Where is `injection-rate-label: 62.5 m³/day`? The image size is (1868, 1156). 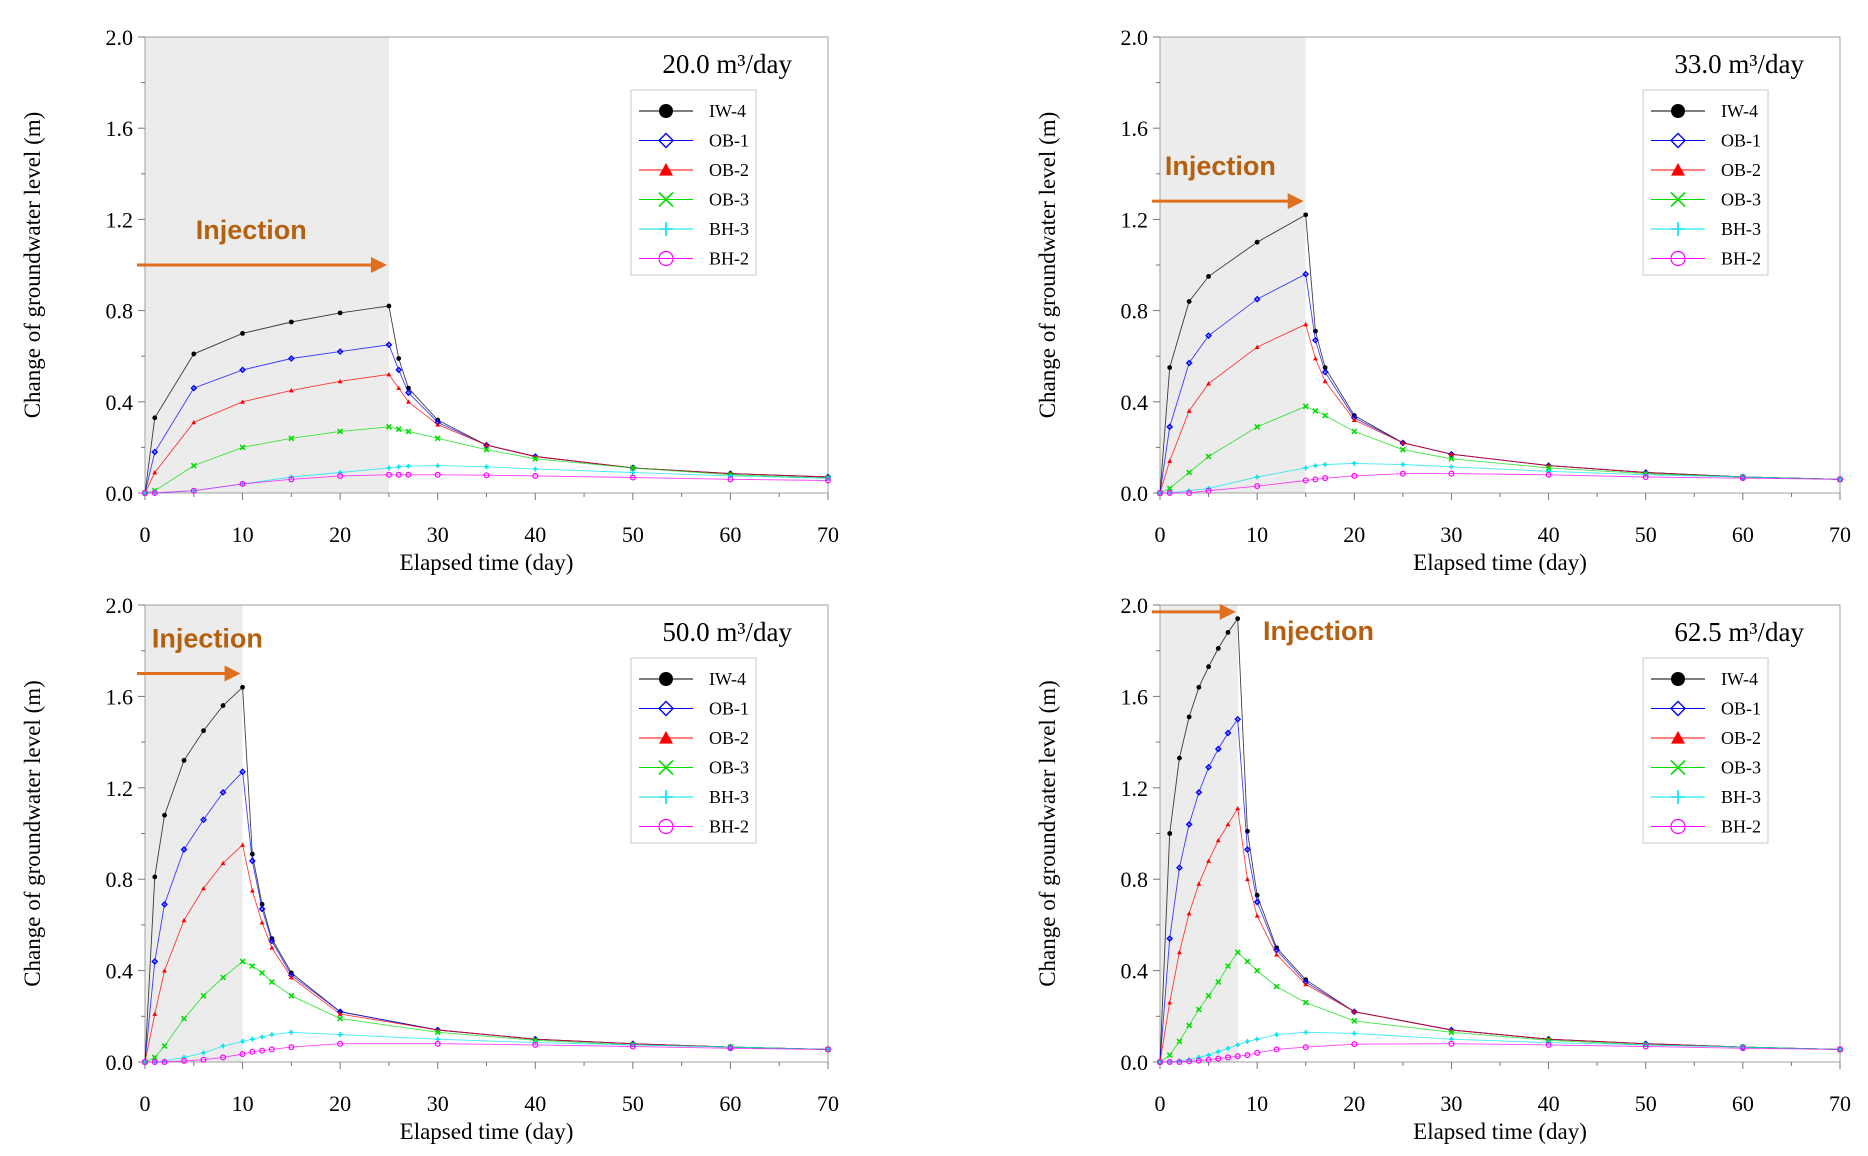
injection-rate-label: 62.5 m³/day is located at coordinates (1739, 632).